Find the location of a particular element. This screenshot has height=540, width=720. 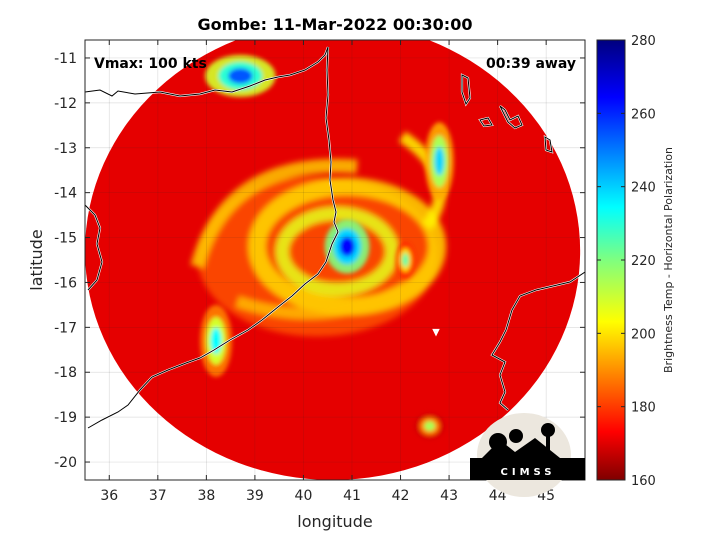

cimss-logo: CIMSS is located at coordinates (527, 455).